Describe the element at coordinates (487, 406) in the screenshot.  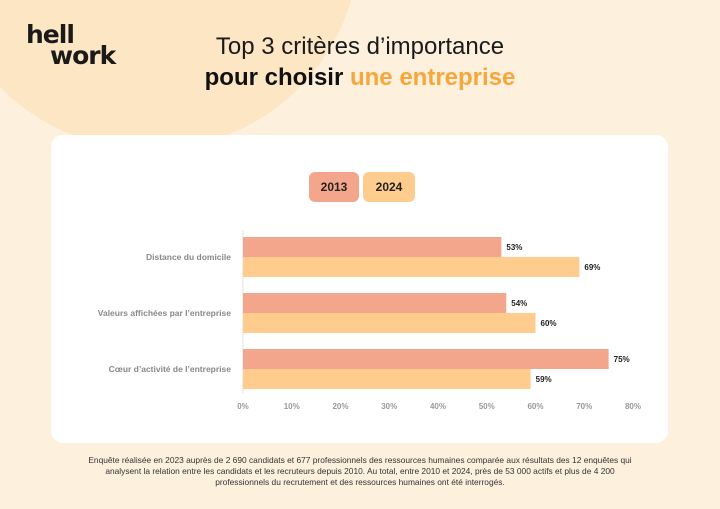
I see `x-tick-label: 50%` at that location.